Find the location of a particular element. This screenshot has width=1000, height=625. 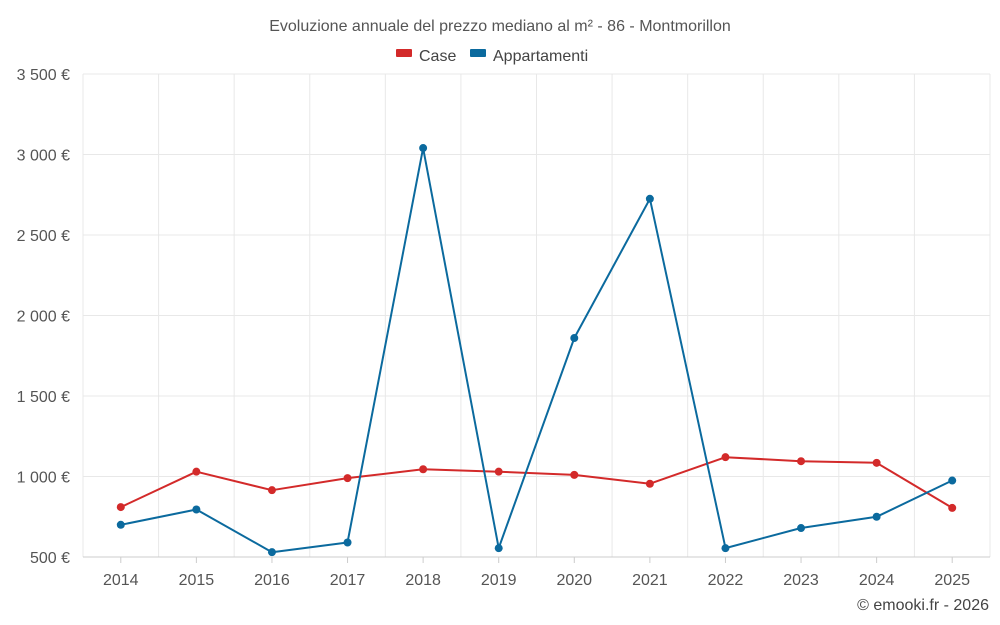

legend-label-appartamenti: Appartamenti is located at coordinates (540, 56).